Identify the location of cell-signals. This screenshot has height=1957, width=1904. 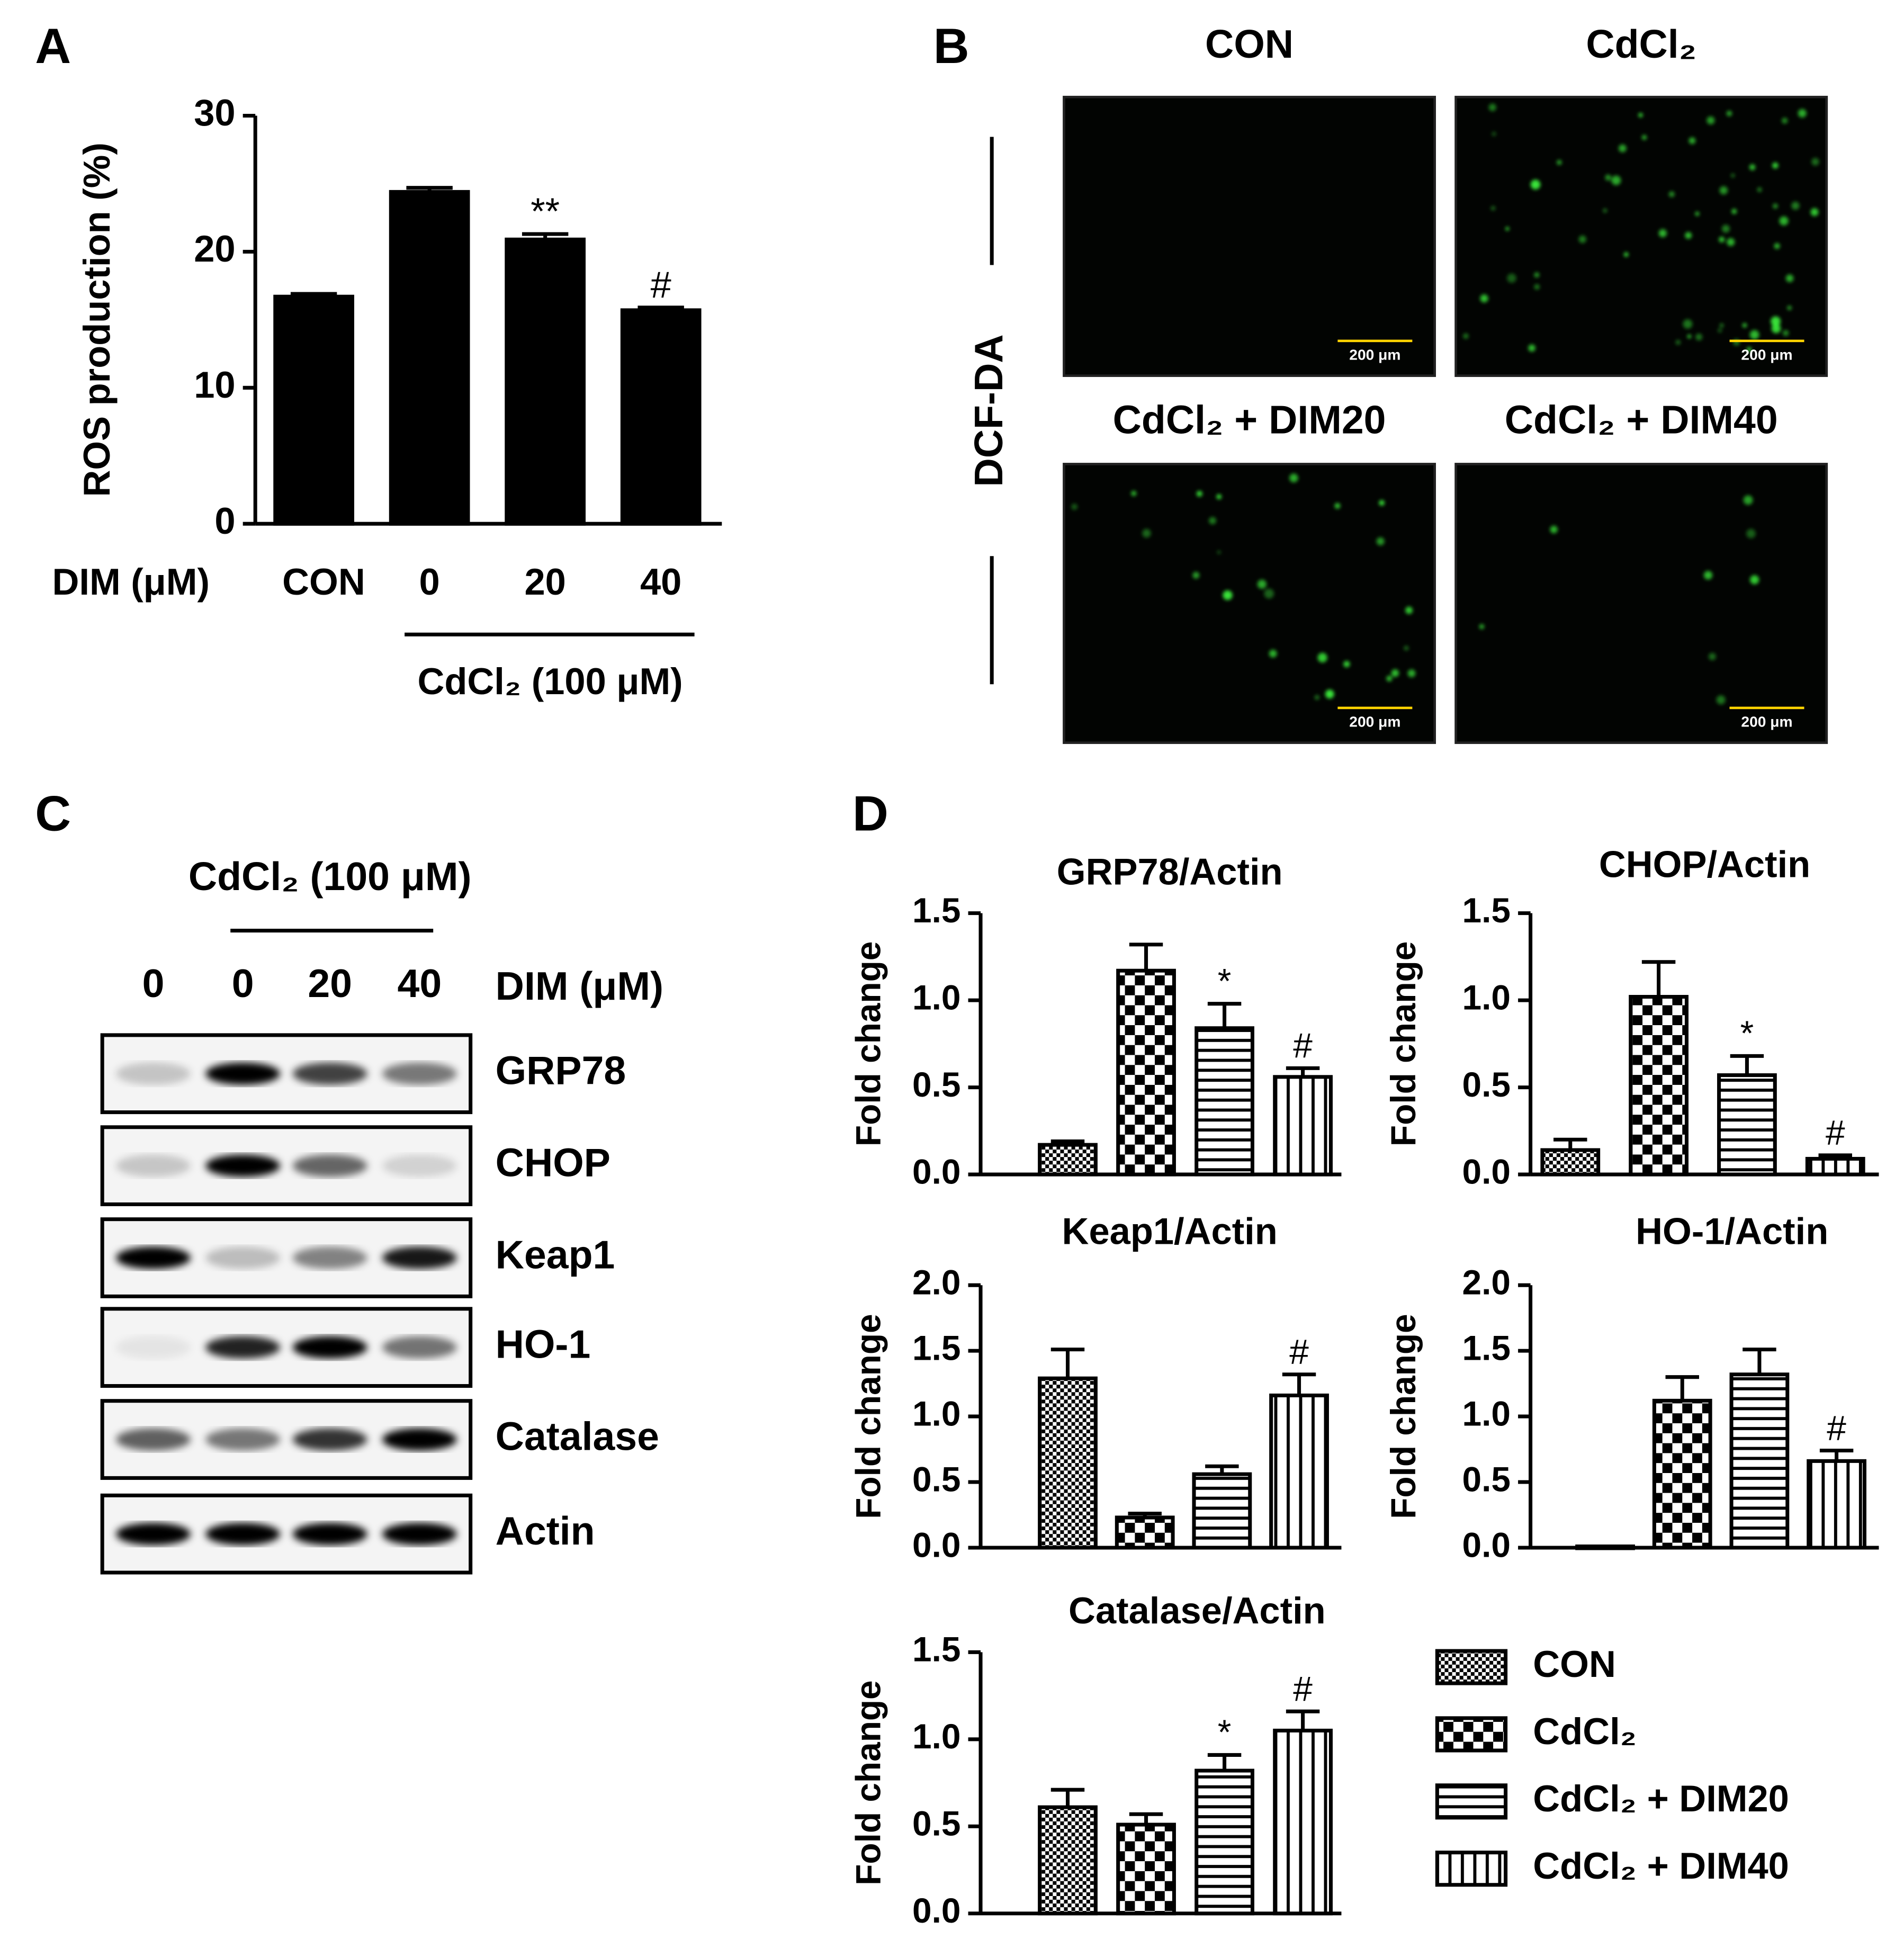
(1619, 600).